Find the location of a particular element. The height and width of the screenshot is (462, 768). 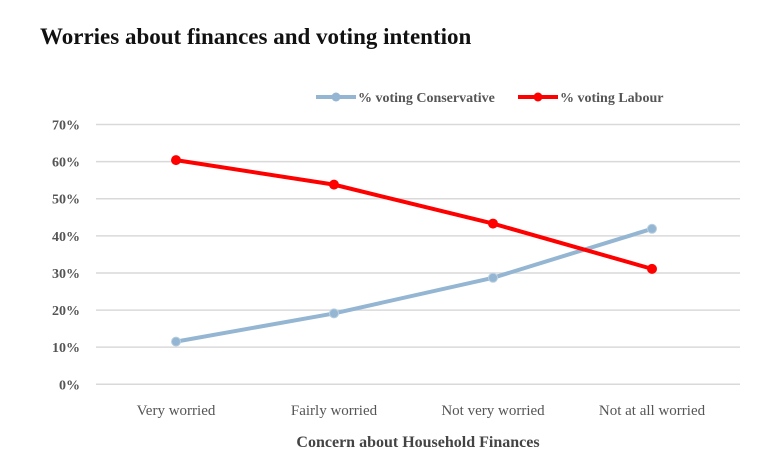

y-tick-label: 50% is located at coordinates (66, 200).